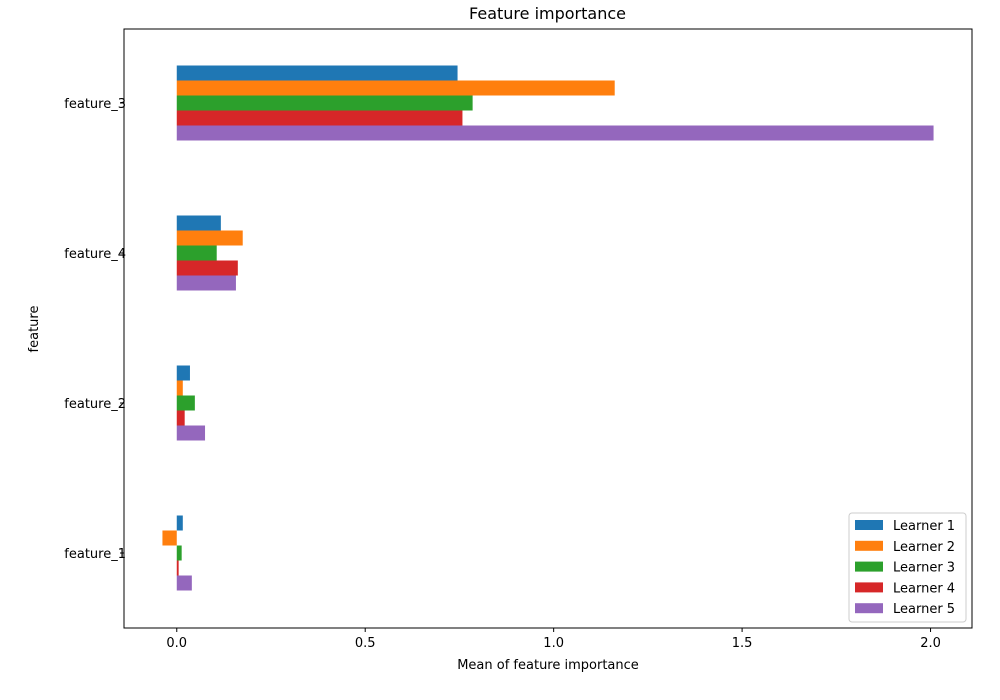 The image size is (1000, 700). I want to click on x-tick-label: 1.5, so click(742, 643).